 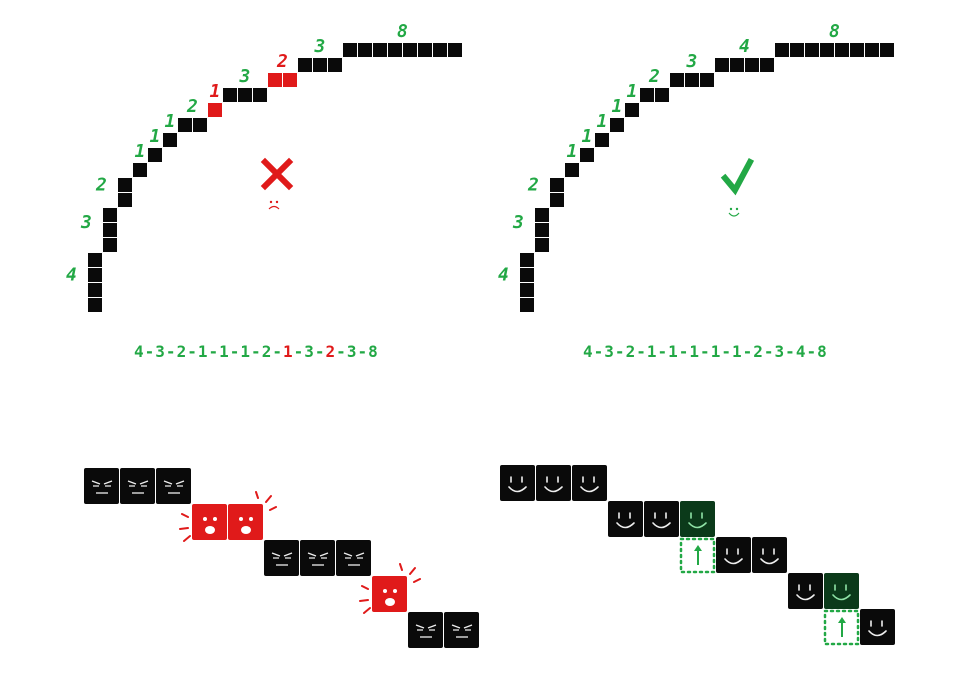 I want to click on left-sequence-text: 4-3-2-1-1-1-2-1-3-2-3-8, so click(x=256, y=351).